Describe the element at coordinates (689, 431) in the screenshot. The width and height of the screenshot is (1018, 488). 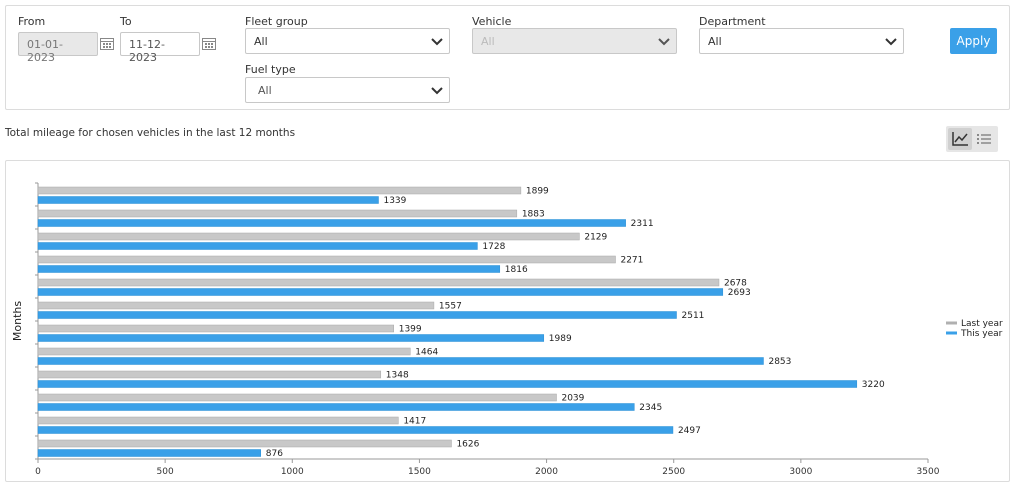
I see `bar-value-label: 2497` at that location.